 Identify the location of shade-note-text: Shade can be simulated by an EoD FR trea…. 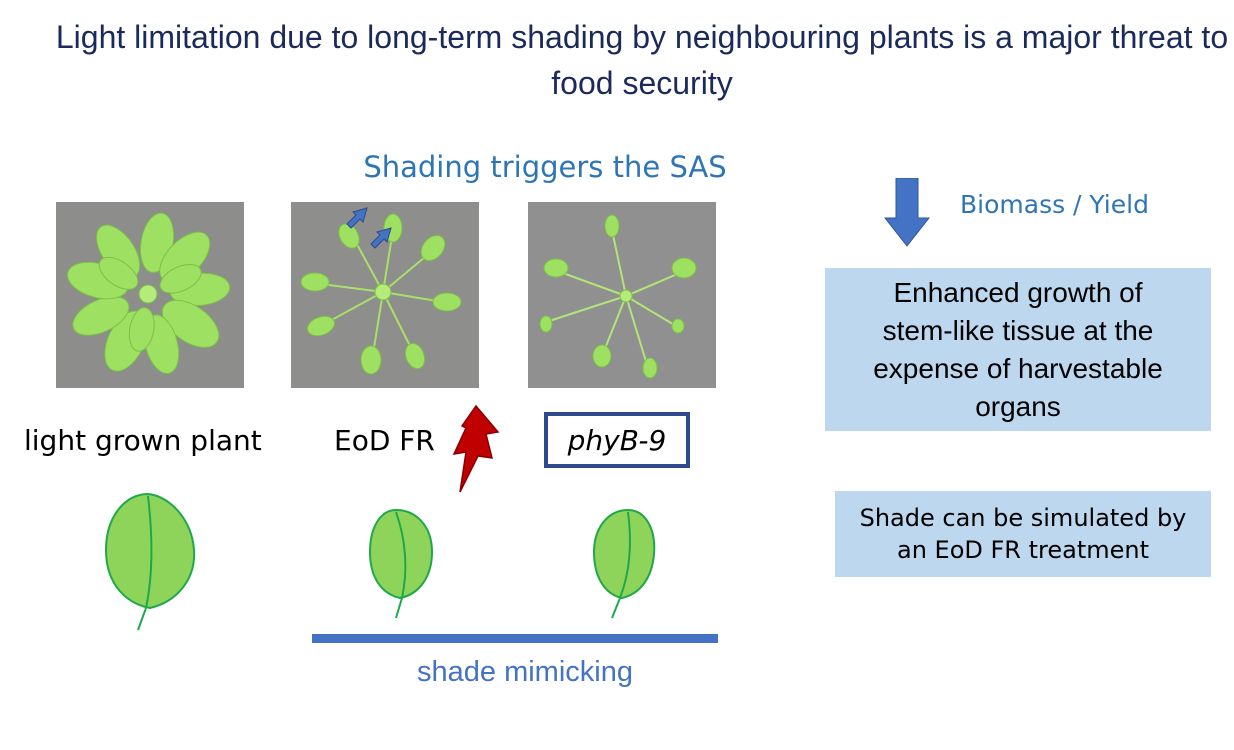
(1023, 534).